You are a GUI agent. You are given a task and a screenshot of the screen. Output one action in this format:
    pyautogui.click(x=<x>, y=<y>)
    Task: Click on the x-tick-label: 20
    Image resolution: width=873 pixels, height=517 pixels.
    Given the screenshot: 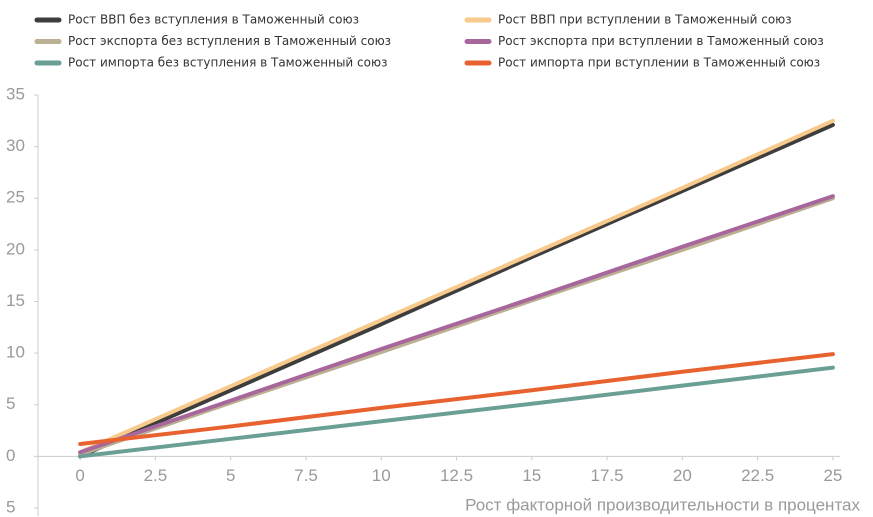 What is the action you would take?
    pyautogui.click(x=682, y=475)
    